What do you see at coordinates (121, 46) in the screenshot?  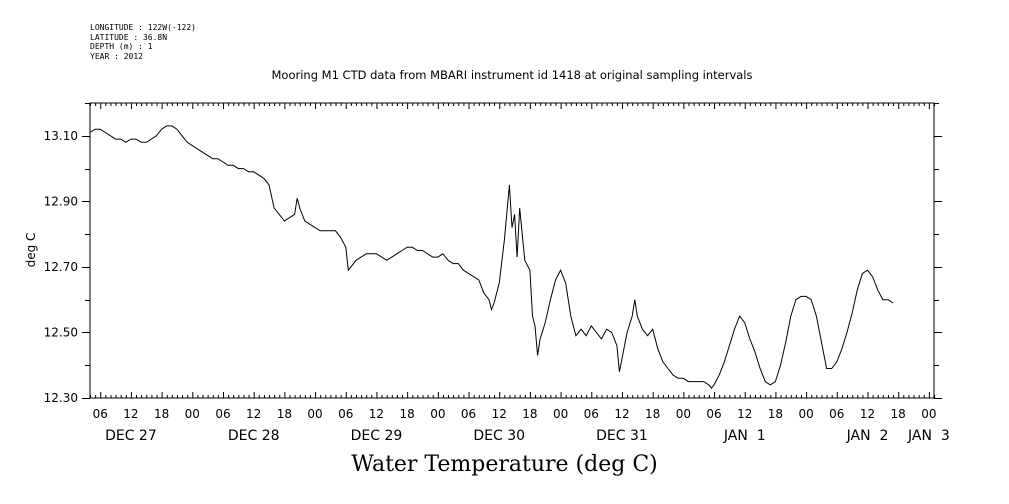 I see `depth-text: DEPTH (m) : 1` at bounding box center [121, 46].